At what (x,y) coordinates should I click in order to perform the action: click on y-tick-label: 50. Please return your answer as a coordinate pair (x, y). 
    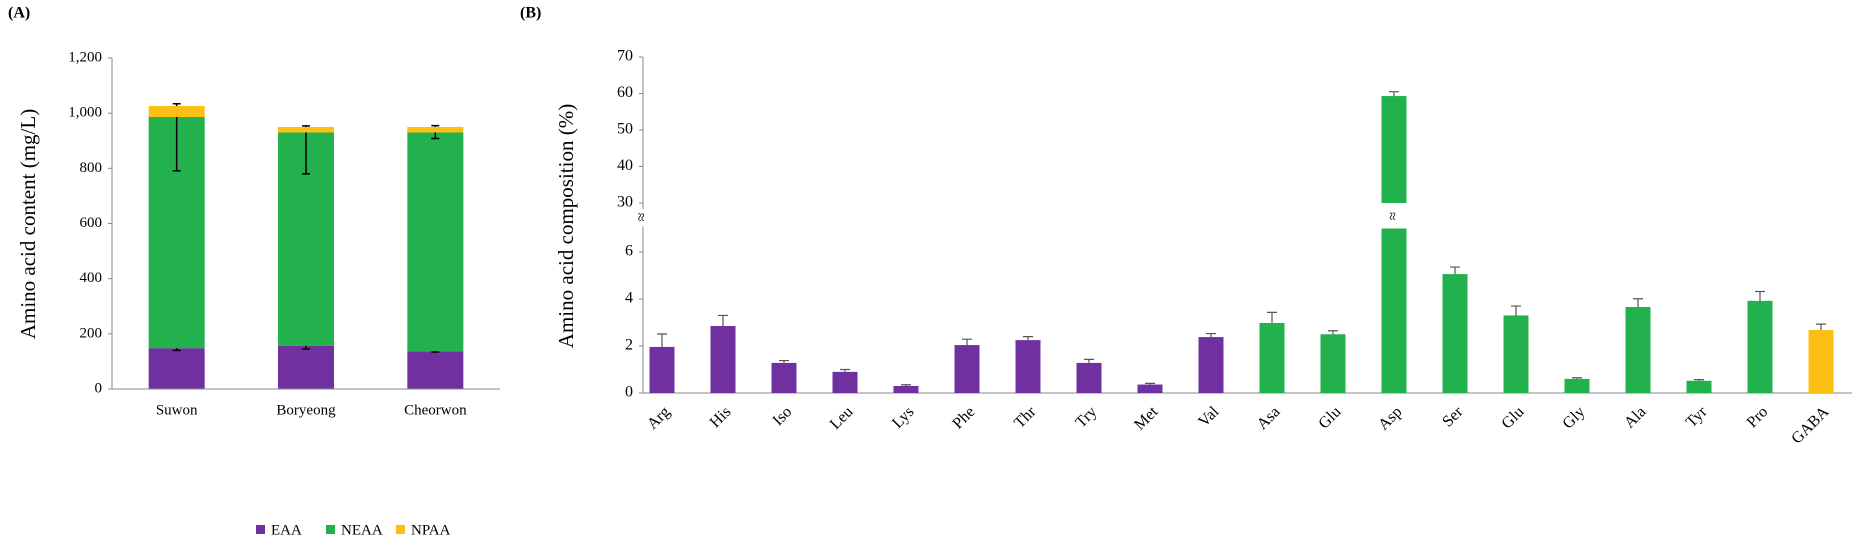
    Looking at the image, I should click on (625, 129).